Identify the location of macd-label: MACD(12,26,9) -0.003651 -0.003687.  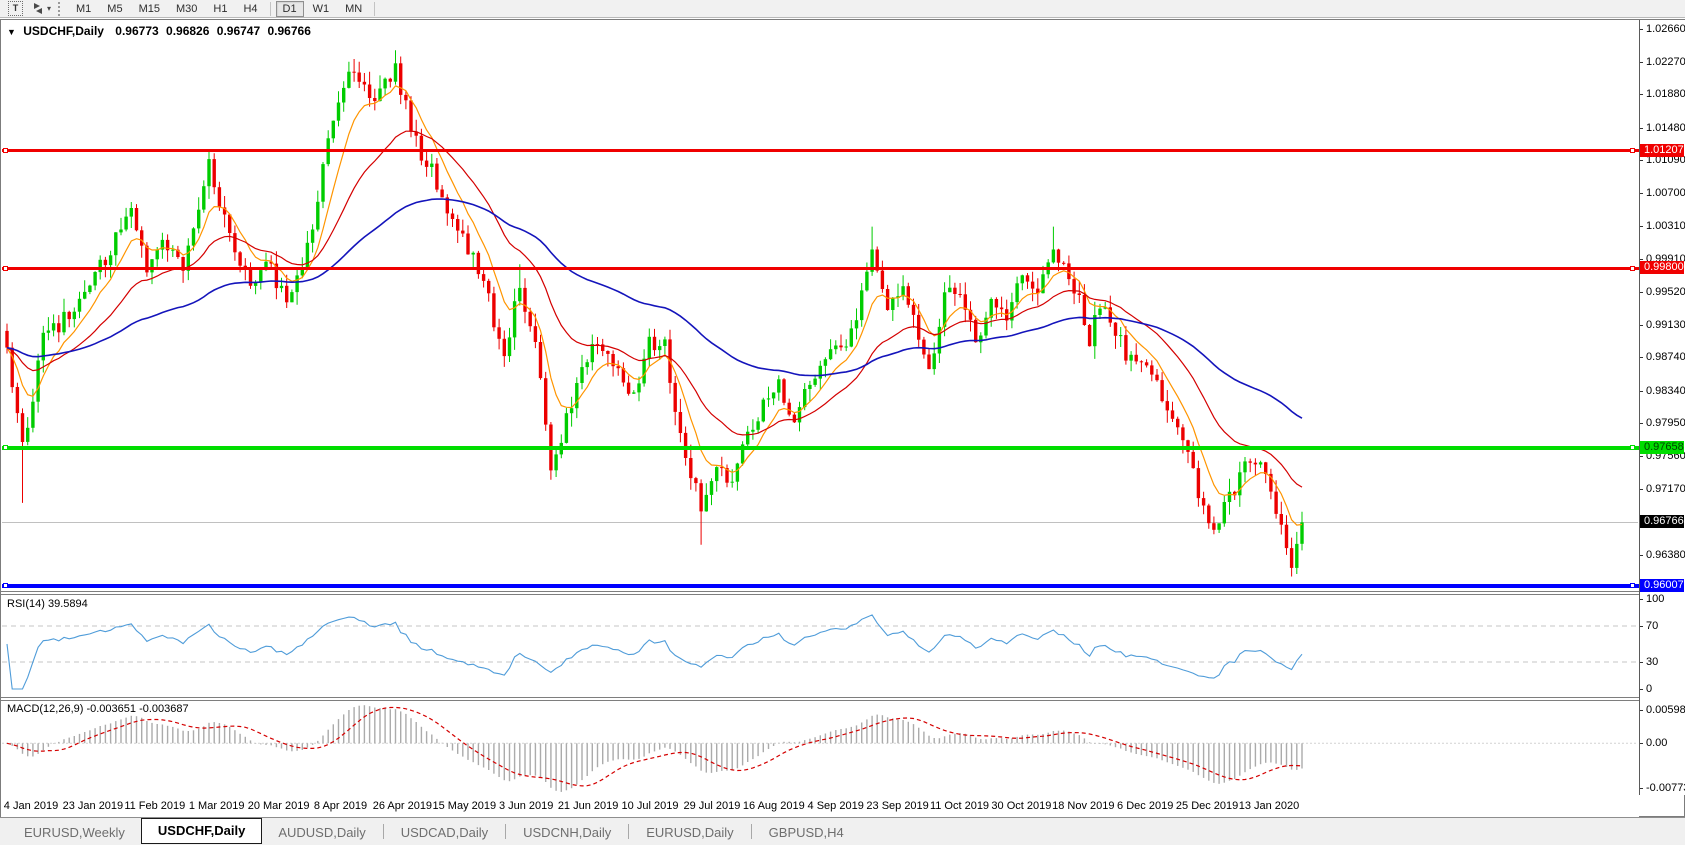
(98, 709).